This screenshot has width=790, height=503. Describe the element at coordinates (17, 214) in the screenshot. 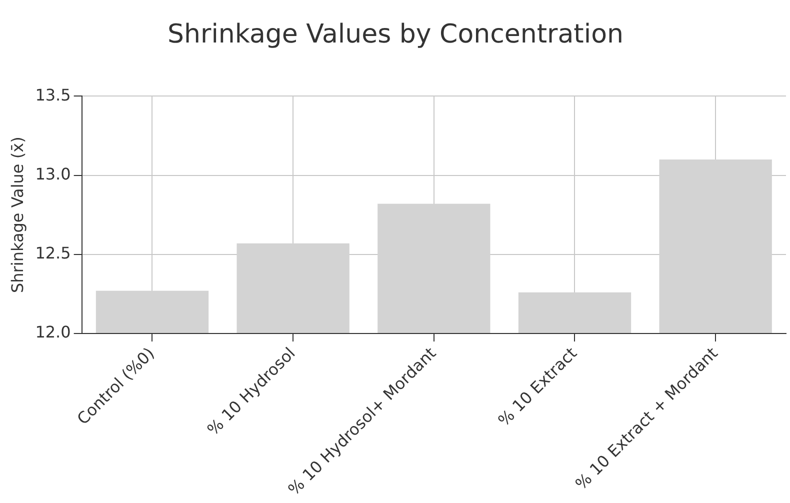

I see `y-axis-title: Shrinkage Value (x̄)` at that location.